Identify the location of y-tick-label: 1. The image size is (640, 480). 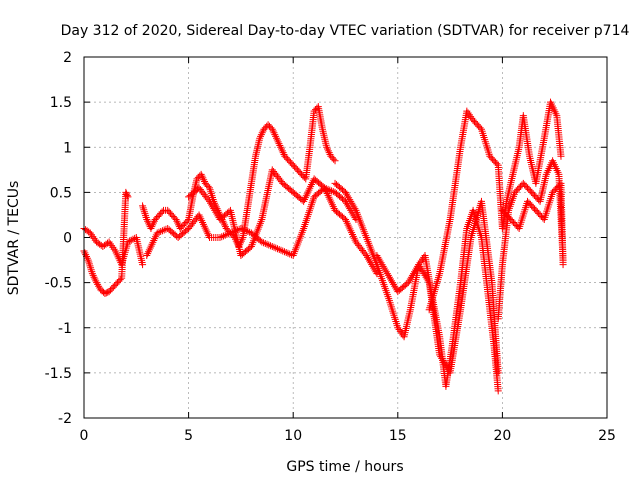
(67, 148).